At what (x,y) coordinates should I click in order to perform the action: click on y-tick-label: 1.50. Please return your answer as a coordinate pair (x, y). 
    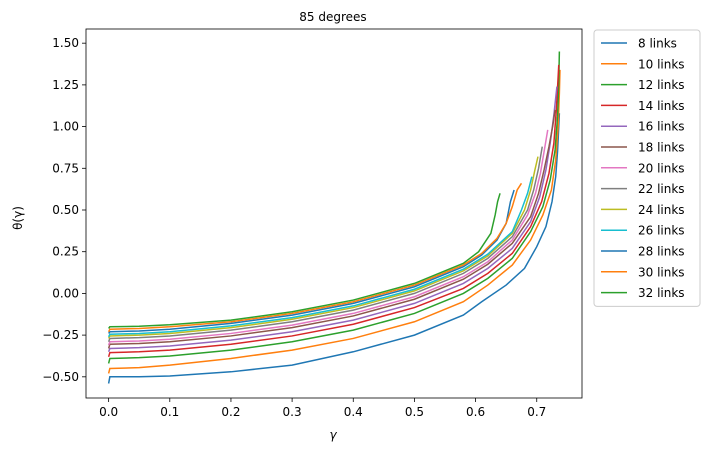
    Looking at the image, I should click on (65, 43).